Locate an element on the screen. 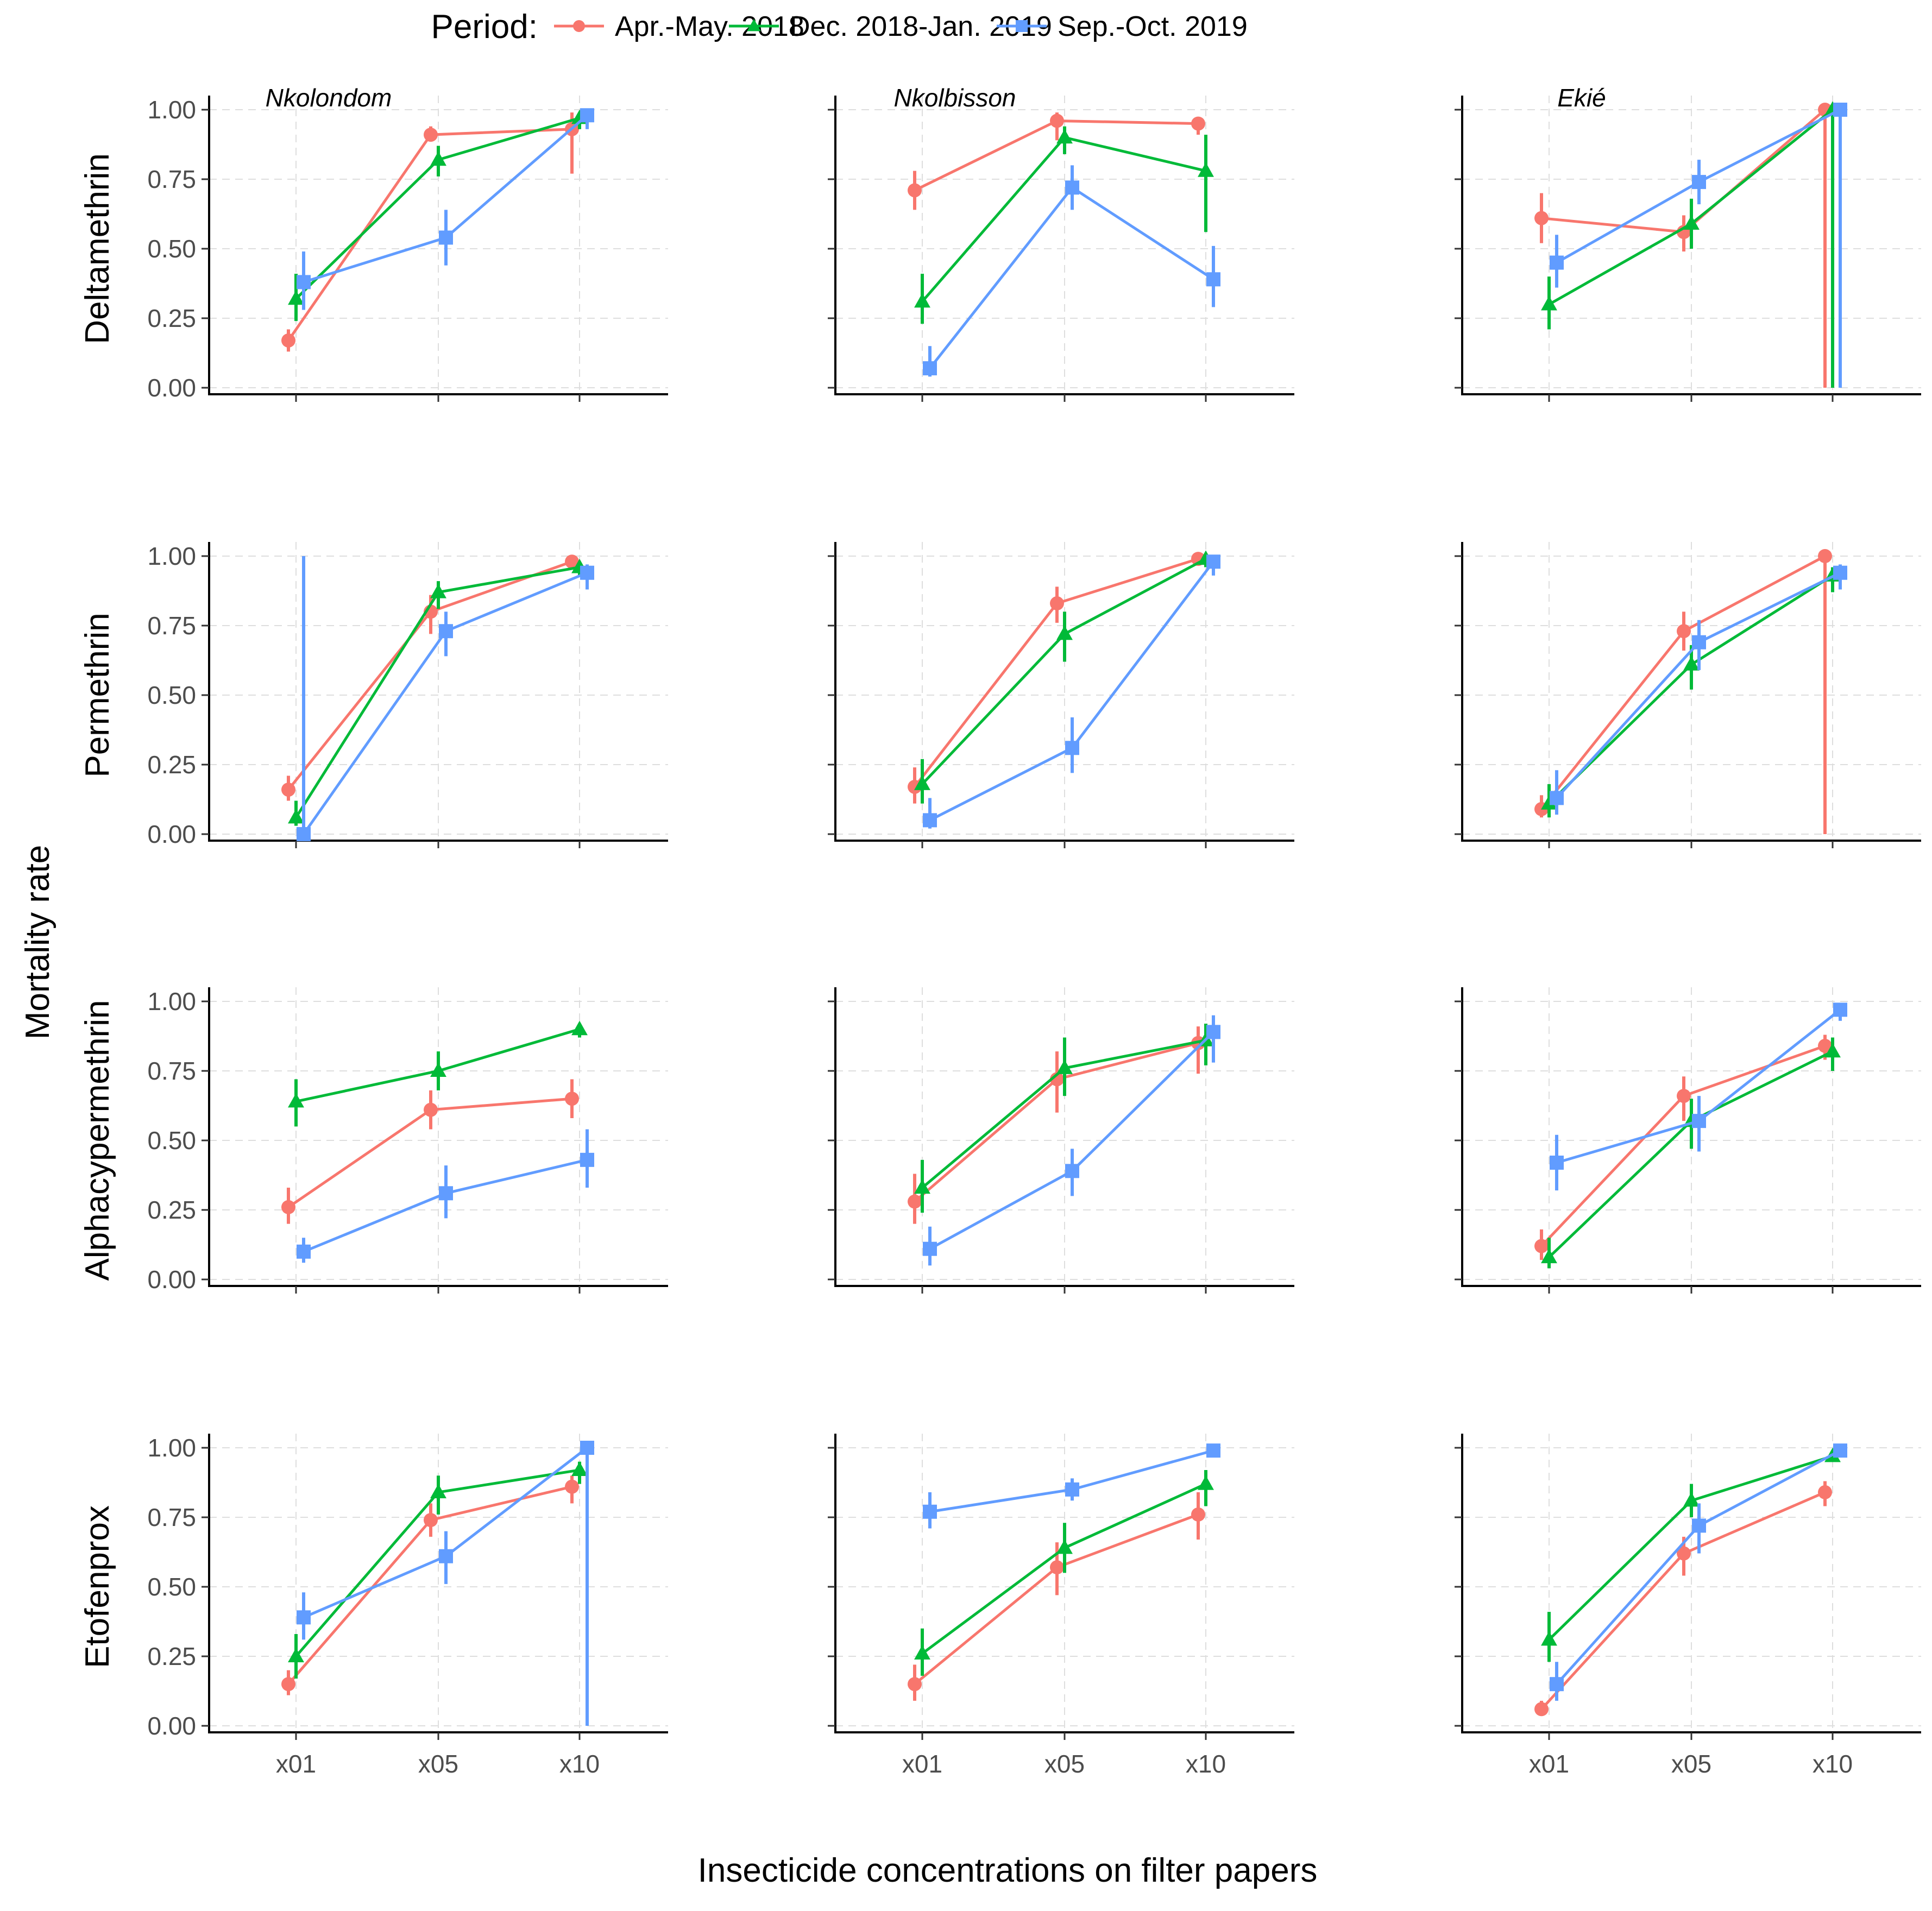  legend-label: Sep.-Oct. 2019 is located at coordinates (1153, 26).